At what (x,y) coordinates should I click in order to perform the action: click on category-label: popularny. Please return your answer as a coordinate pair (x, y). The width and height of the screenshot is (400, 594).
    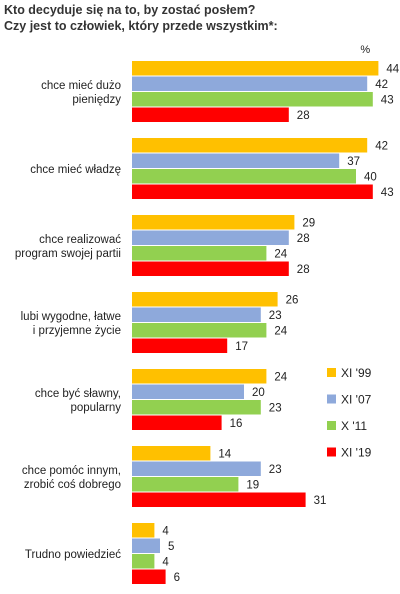
    Looking at the image, I should click on (95, 408).